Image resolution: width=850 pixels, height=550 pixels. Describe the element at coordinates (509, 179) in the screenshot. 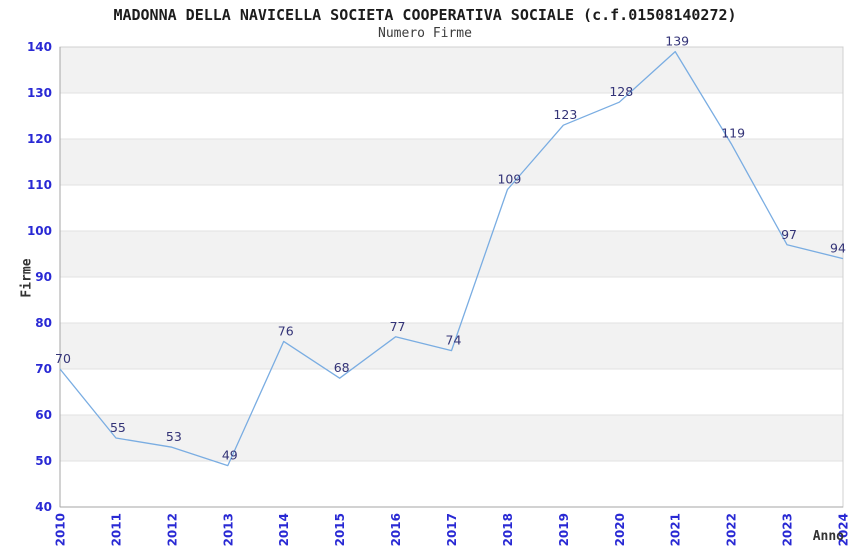

I see `data-point-label: 109` at that location.